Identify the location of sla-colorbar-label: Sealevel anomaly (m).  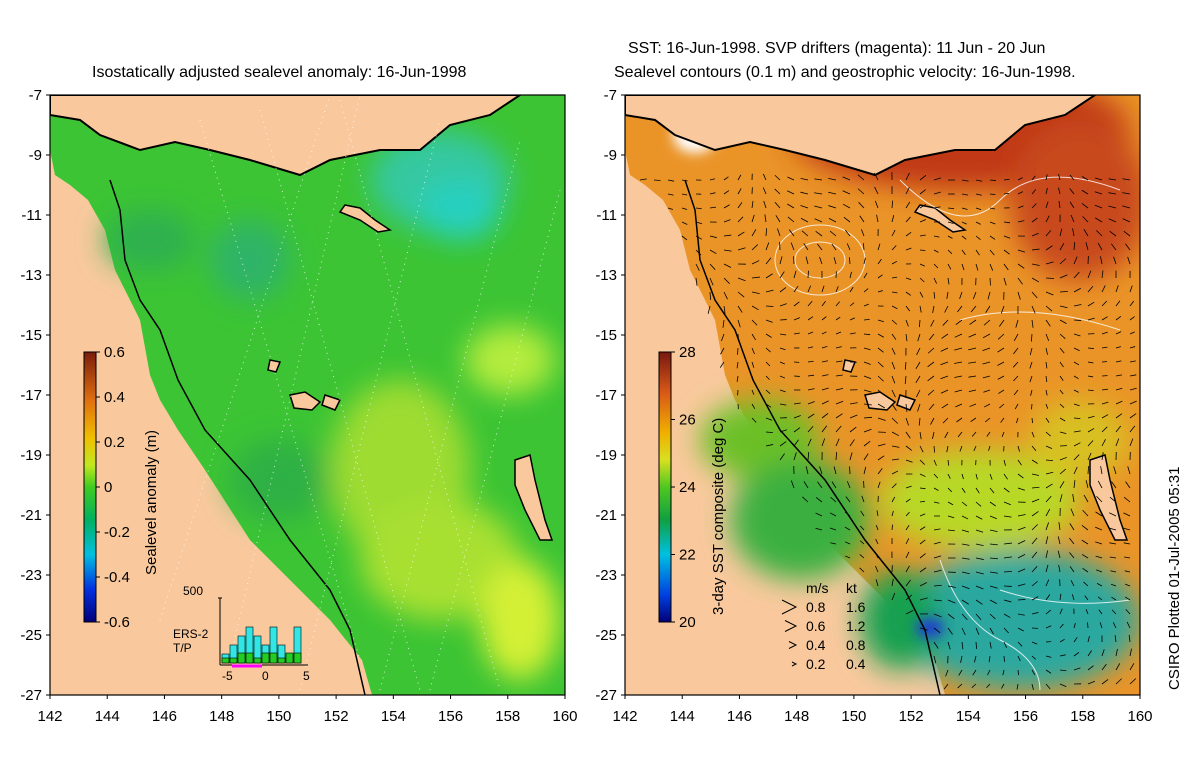
(151, 502).